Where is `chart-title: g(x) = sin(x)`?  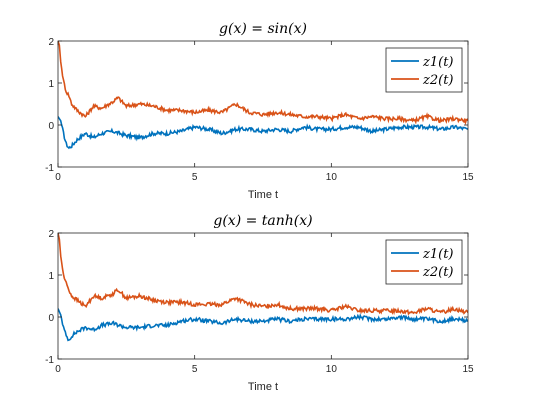
chart-title: g(x) = sin(x) is located at coordinates (263, 29).